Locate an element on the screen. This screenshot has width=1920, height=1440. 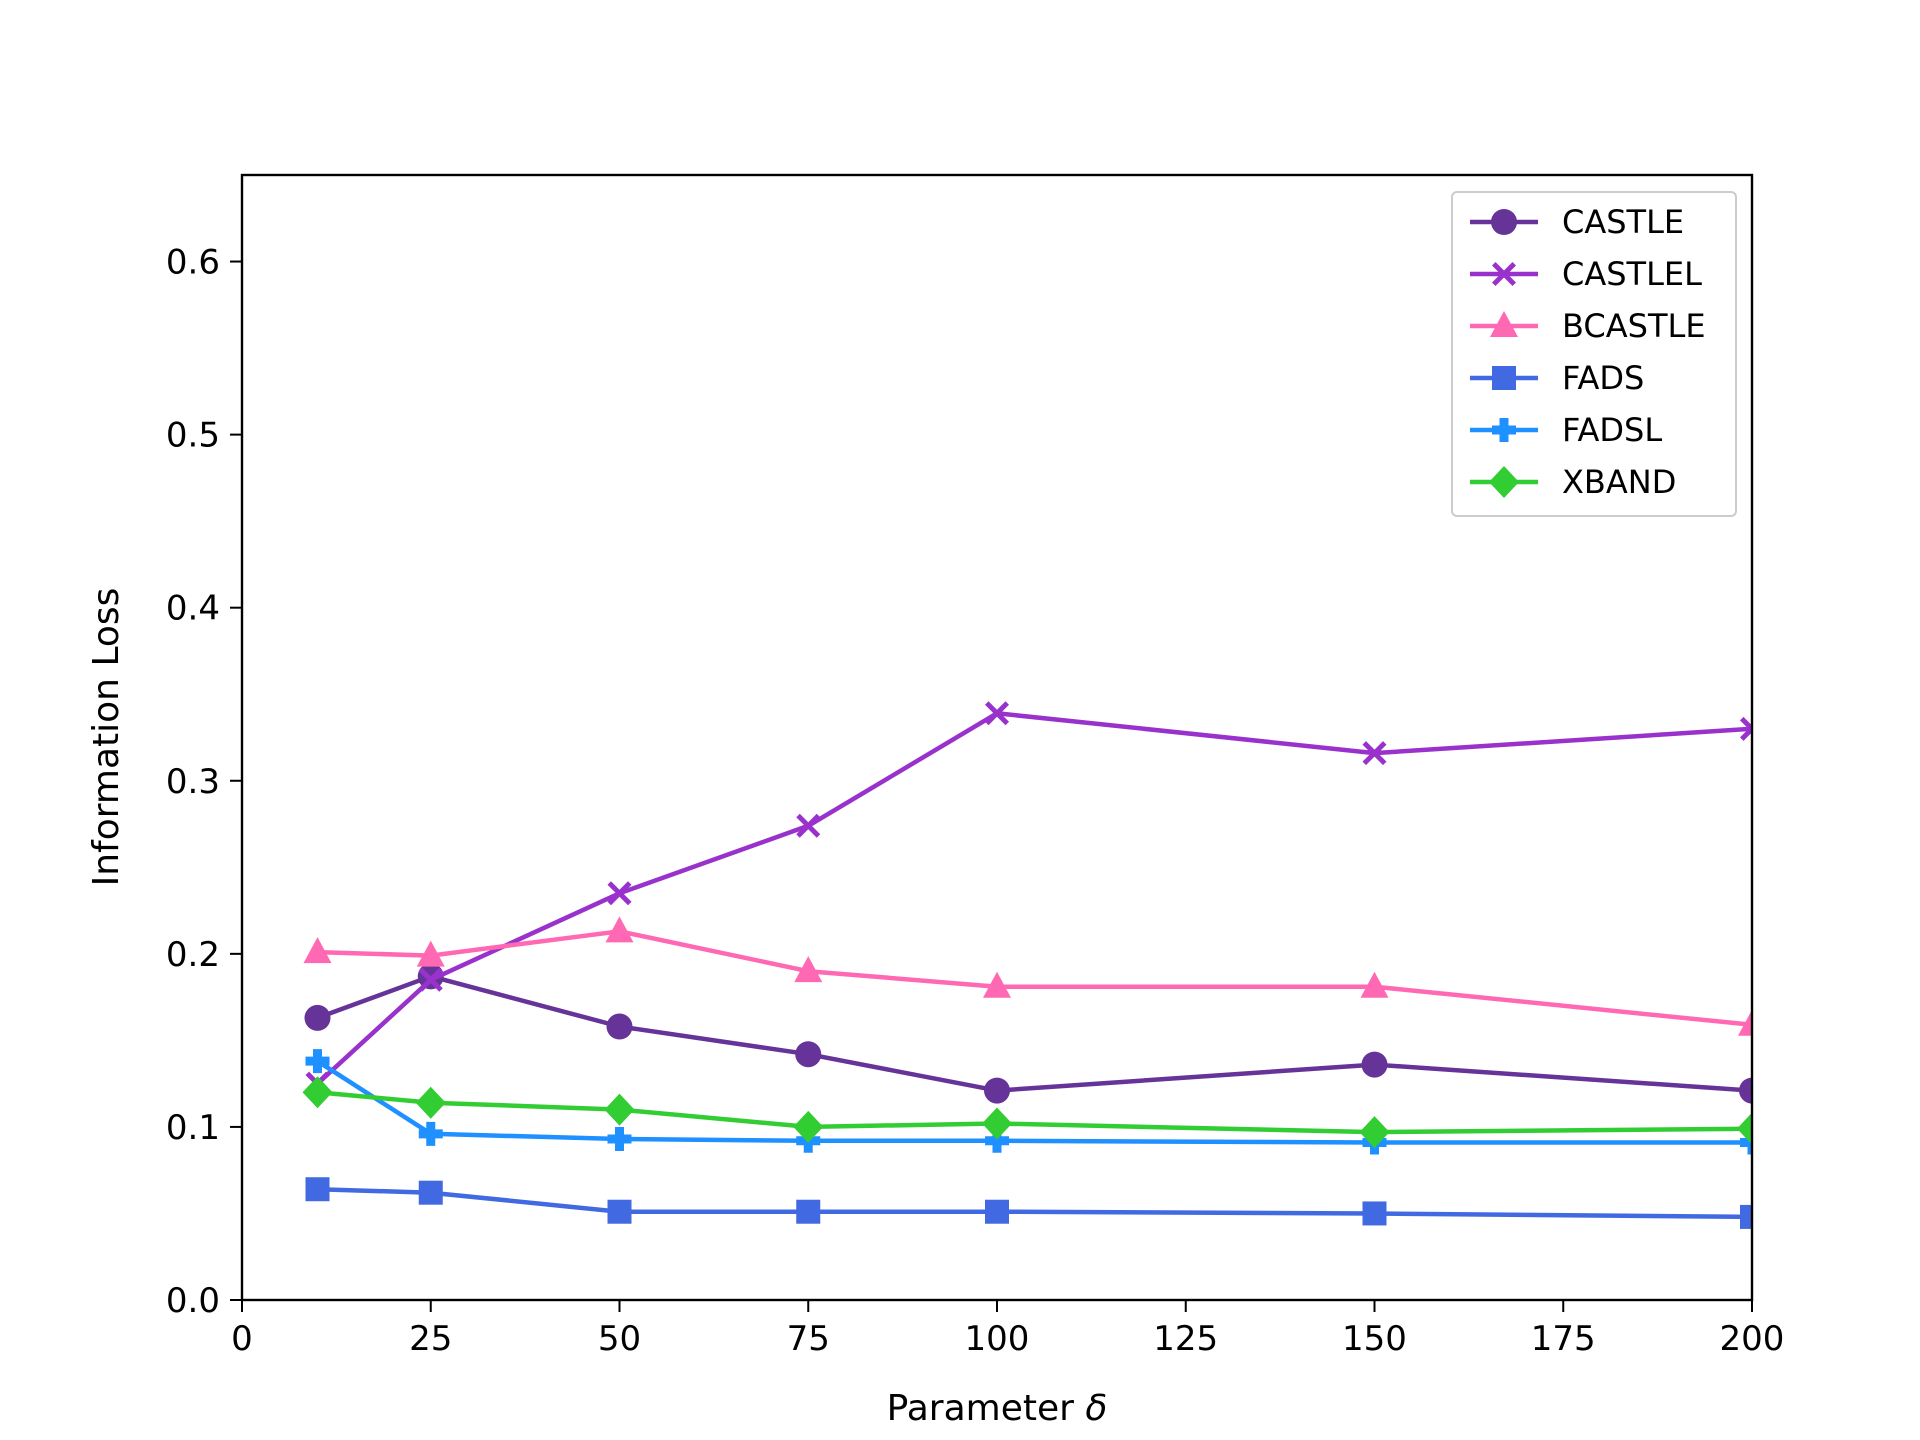
legend-marker-castle is located at coordinates (1504, 222).